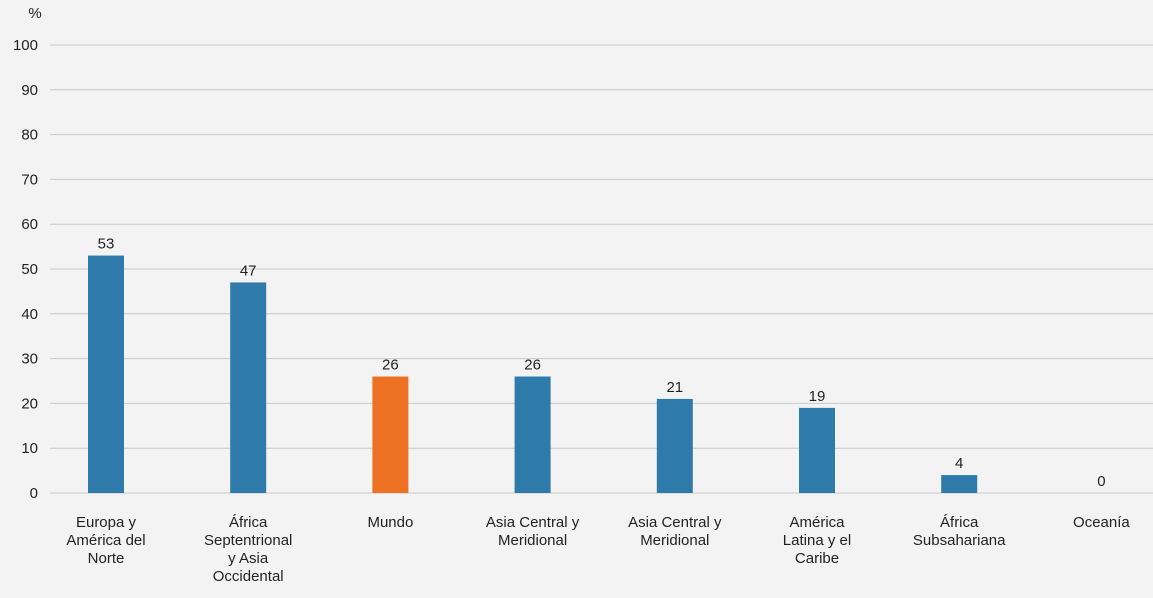  Describe the element at coordinates (29, 403) in the screenshot. I see `y-tick-label: 20` at that location.